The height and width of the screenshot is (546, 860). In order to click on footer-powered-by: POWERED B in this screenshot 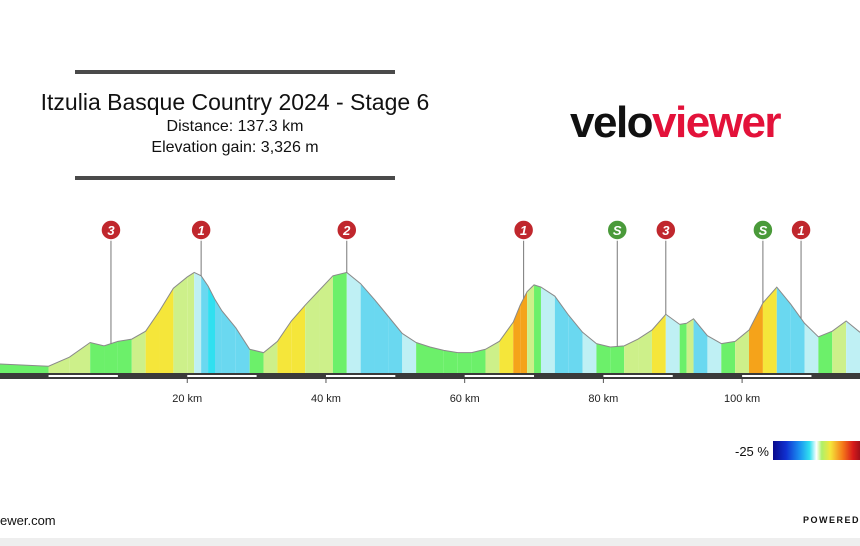, I will do `click(831, 520)`.